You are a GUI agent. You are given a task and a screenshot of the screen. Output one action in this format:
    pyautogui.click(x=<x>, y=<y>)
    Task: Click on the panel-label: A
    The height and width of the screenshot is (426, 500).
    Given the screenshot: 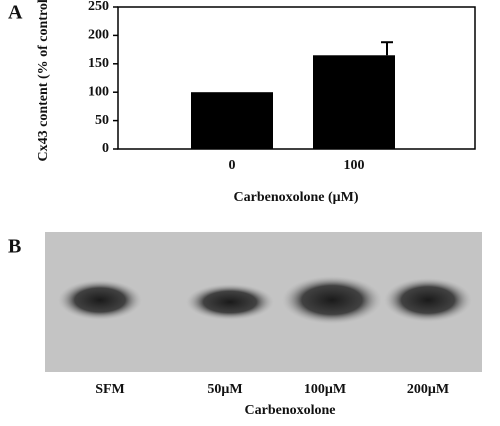 What is the action you would take?
    pyautogui.click(x=15, y=13)
    